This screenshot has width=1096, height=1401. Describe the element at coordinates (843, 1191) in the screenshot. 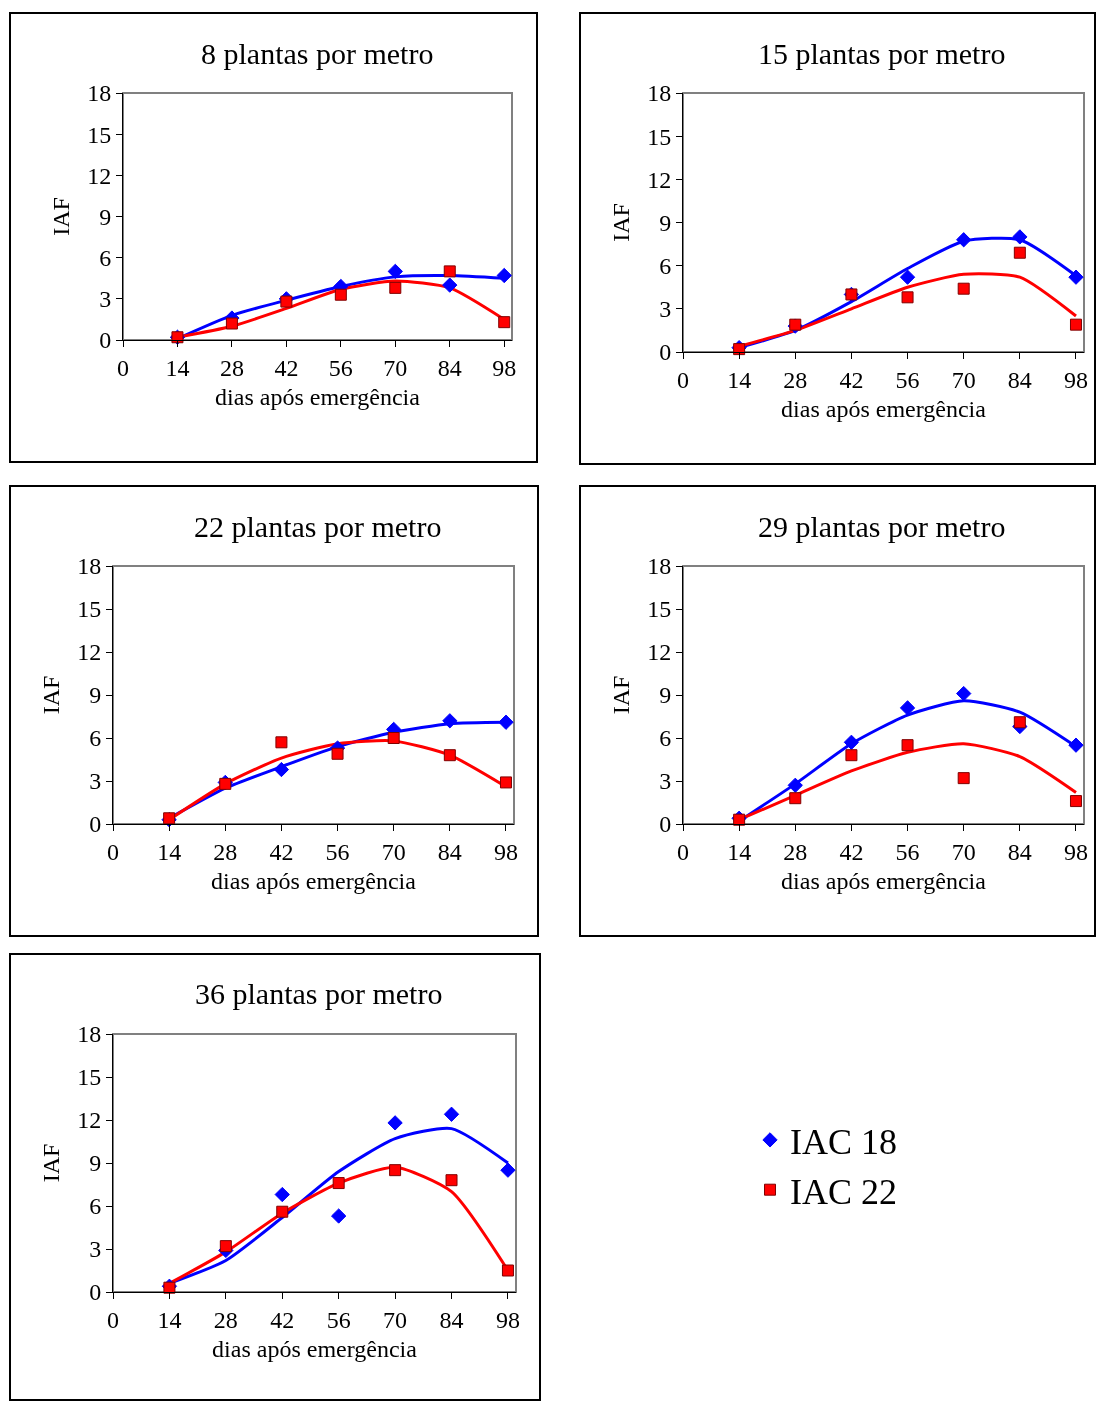

I see `legend-label: IAC 22` at that location.